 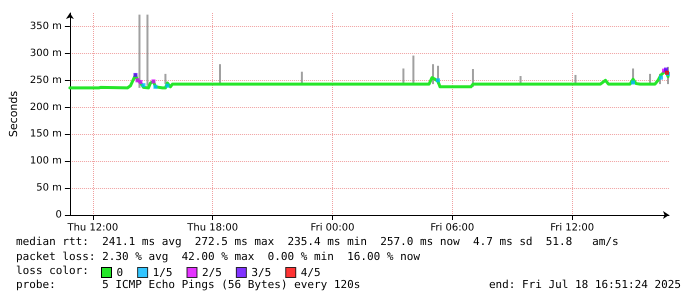 I want to click on y-axis-title: Seconds, so click(x=13, y=114).